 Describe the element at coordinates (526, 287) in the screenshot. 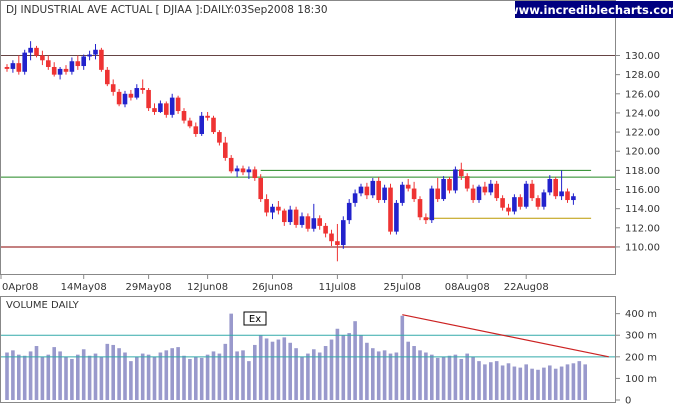

I see `date-tick-label: 22Aug08` at that location.